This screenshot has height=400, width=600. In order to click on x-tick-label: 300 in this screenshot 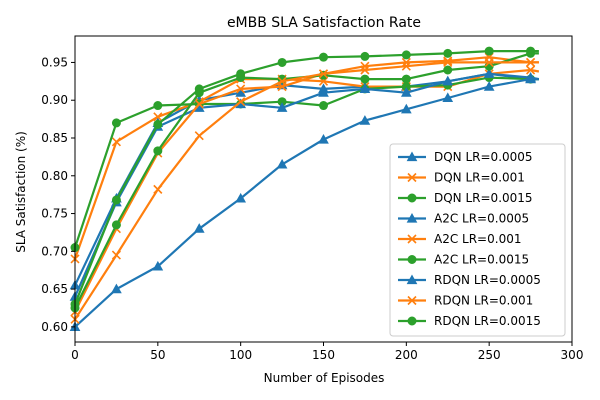, I will do `click(572, 355)`.